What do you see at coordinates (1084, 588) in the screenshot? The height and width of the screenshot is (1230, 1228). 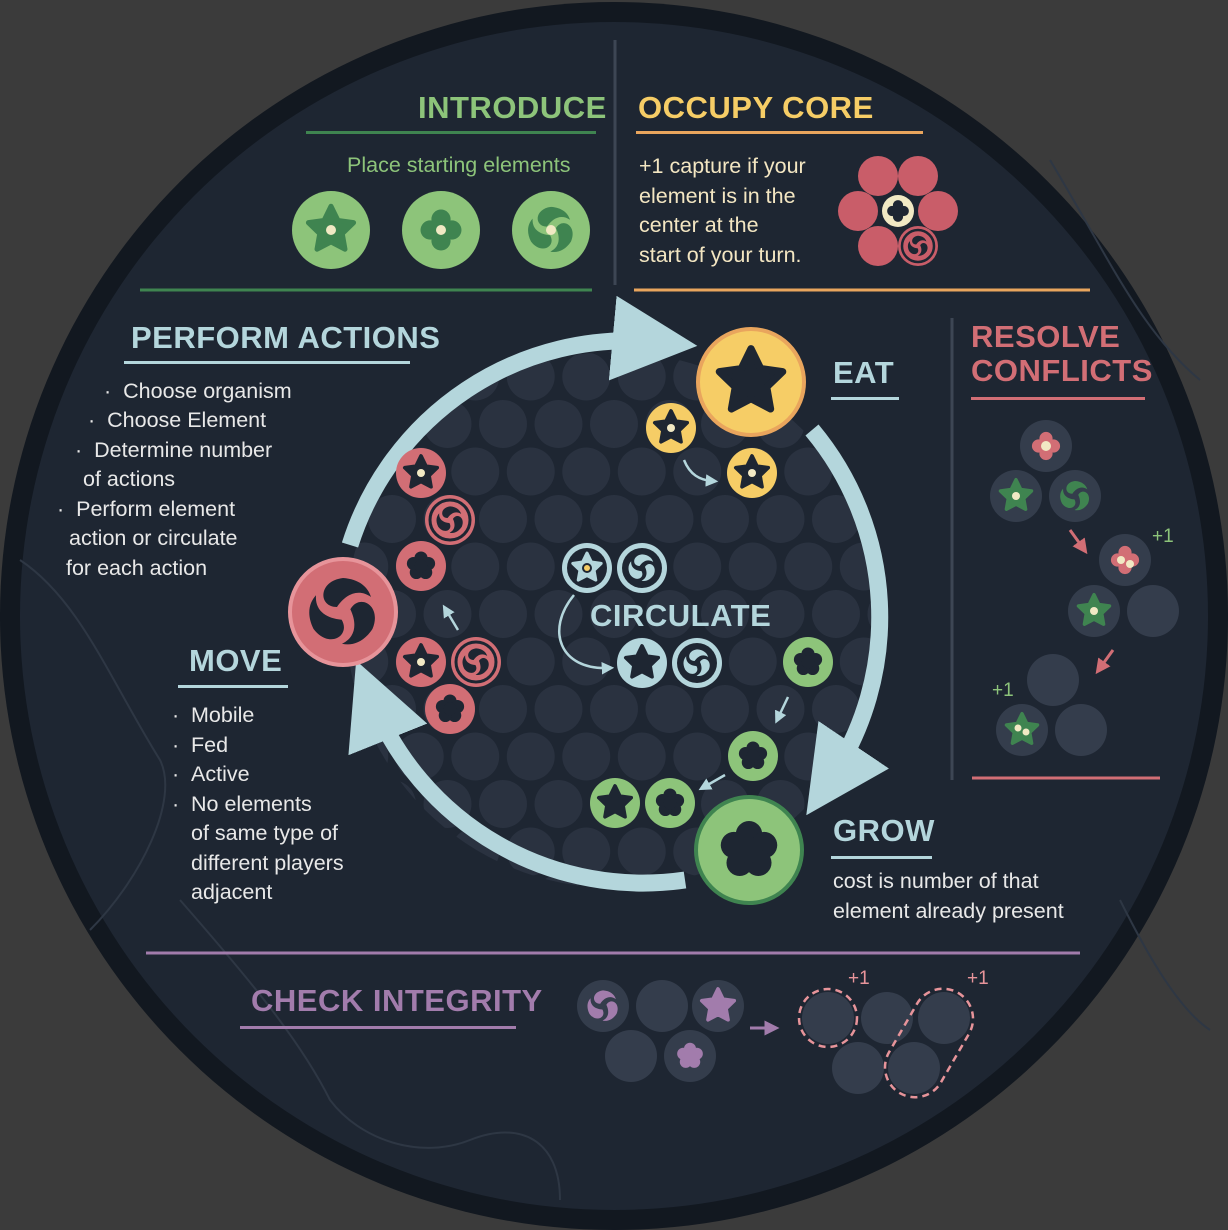 I see `resolve-conflicts-diagram` at bounding box center [1084, 588].